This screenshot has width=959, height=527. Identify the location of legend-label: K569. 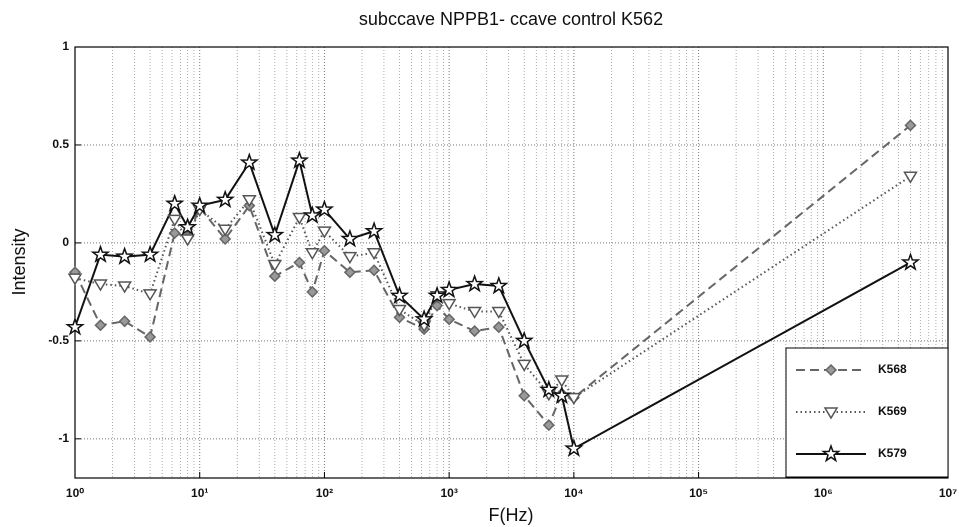
(892, 411).